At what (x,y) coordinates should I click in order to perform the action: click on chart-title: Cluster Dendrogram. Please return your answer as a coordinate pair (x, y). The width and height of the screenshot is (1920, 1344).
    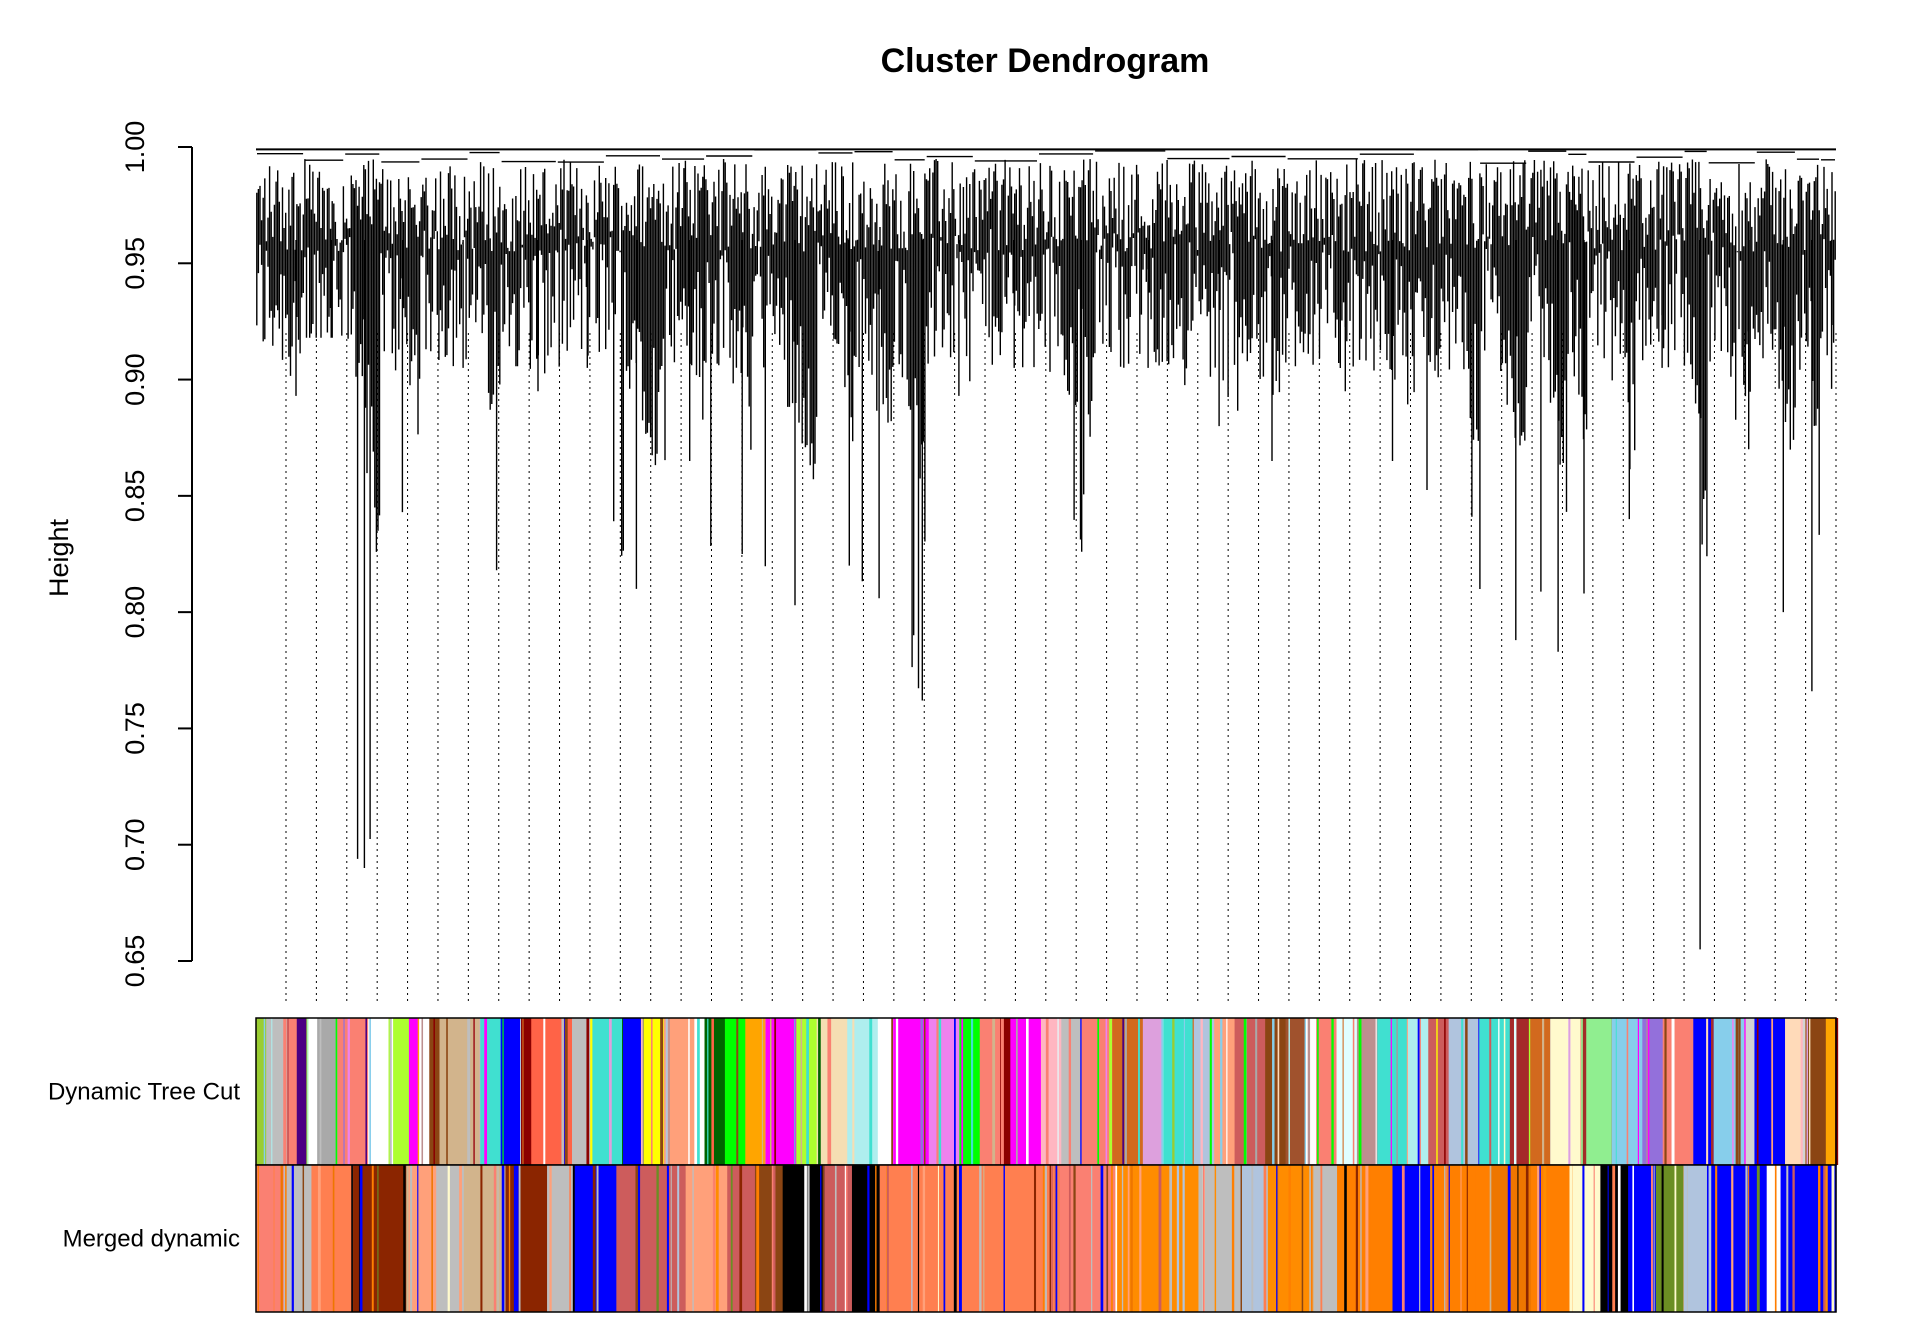
    Looking at the image, I should click on (1045, 61).